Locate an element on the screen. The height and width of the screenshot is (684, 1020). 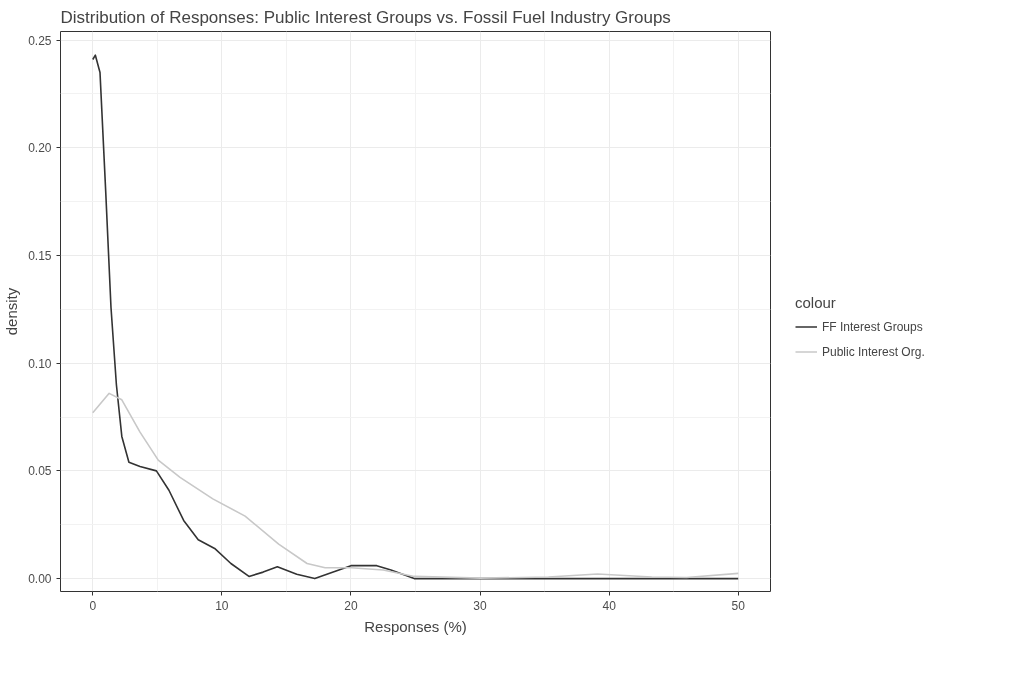
legend-title: colour is located at coordinates (816, 301).